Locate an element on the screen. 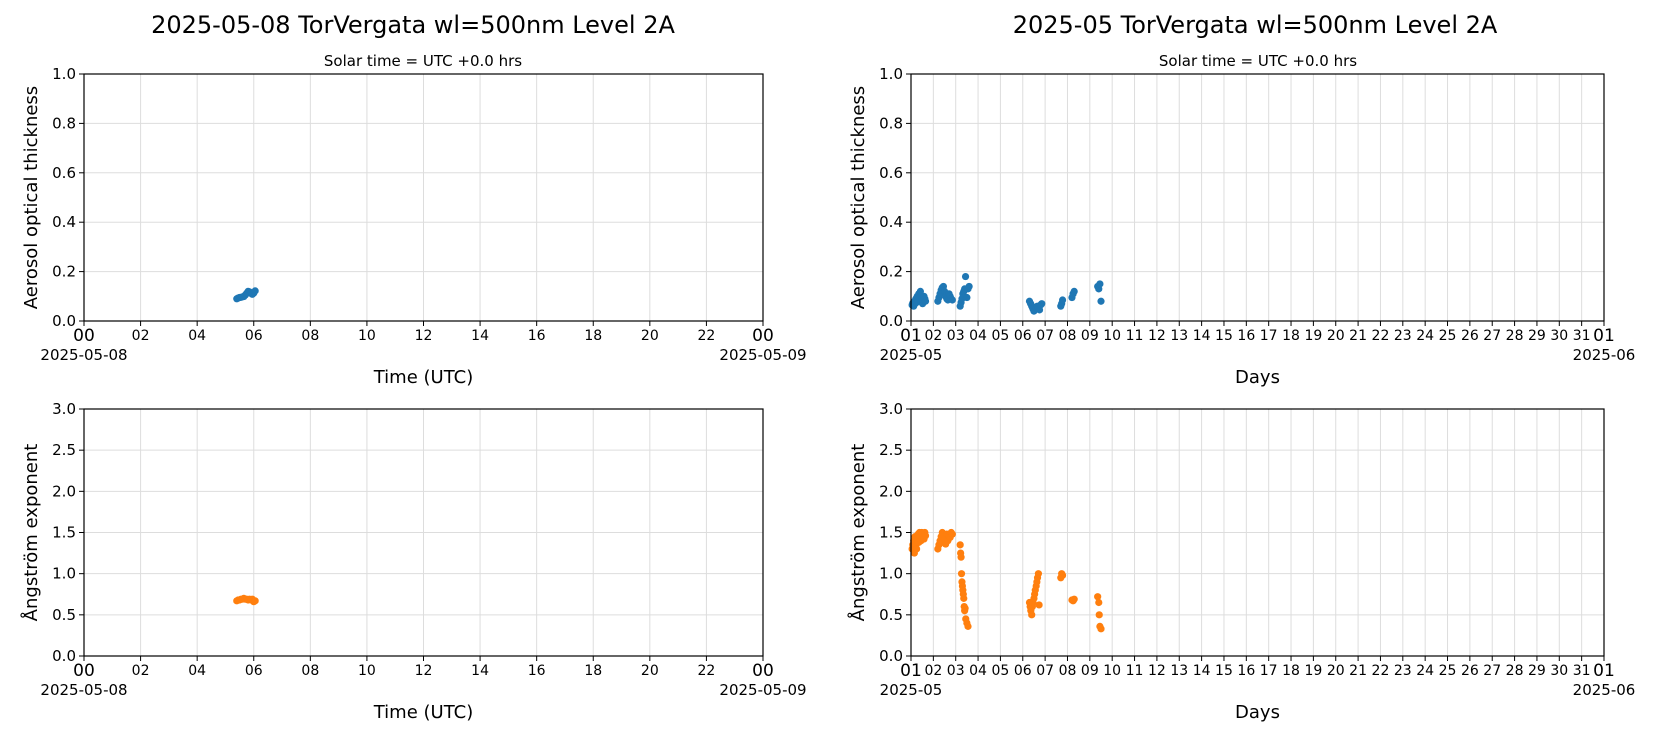  x-tick-label: 14 is located at coordinates (1202, 336).